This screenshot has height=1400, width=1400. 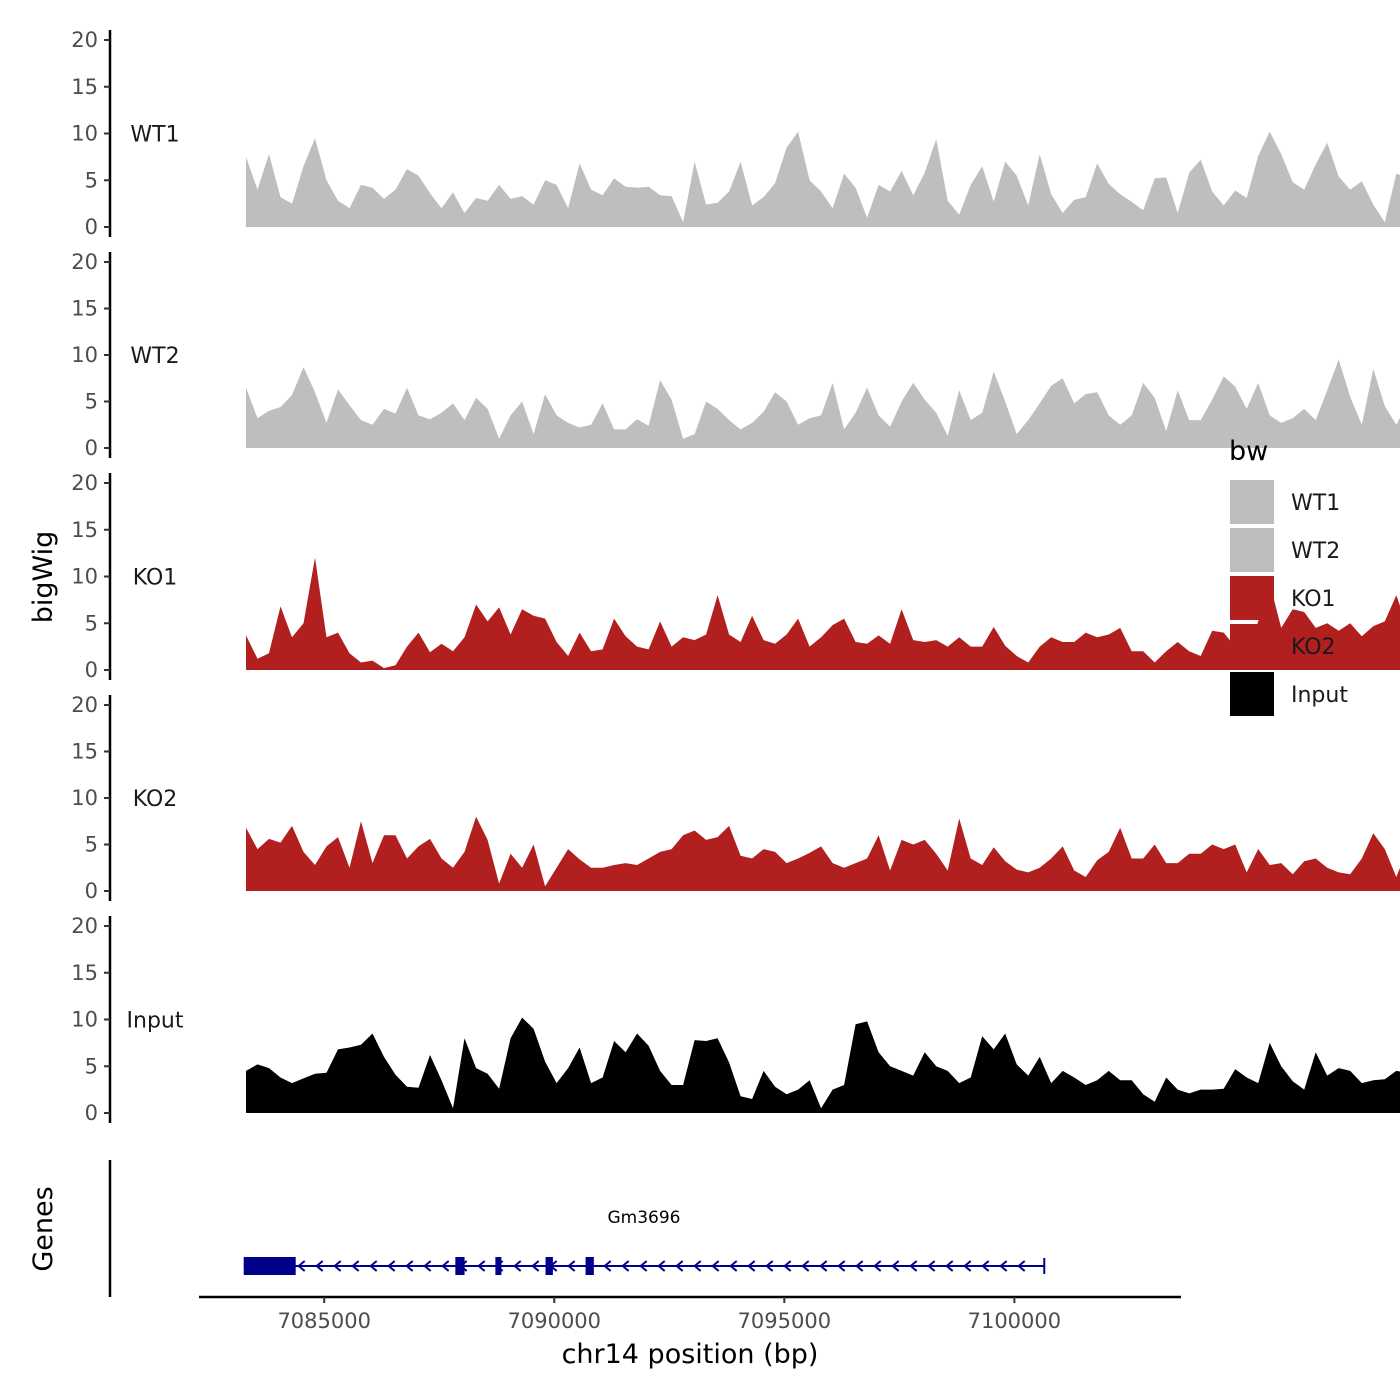 I want to click on track-label: KO1, so click(x=155, y=578).